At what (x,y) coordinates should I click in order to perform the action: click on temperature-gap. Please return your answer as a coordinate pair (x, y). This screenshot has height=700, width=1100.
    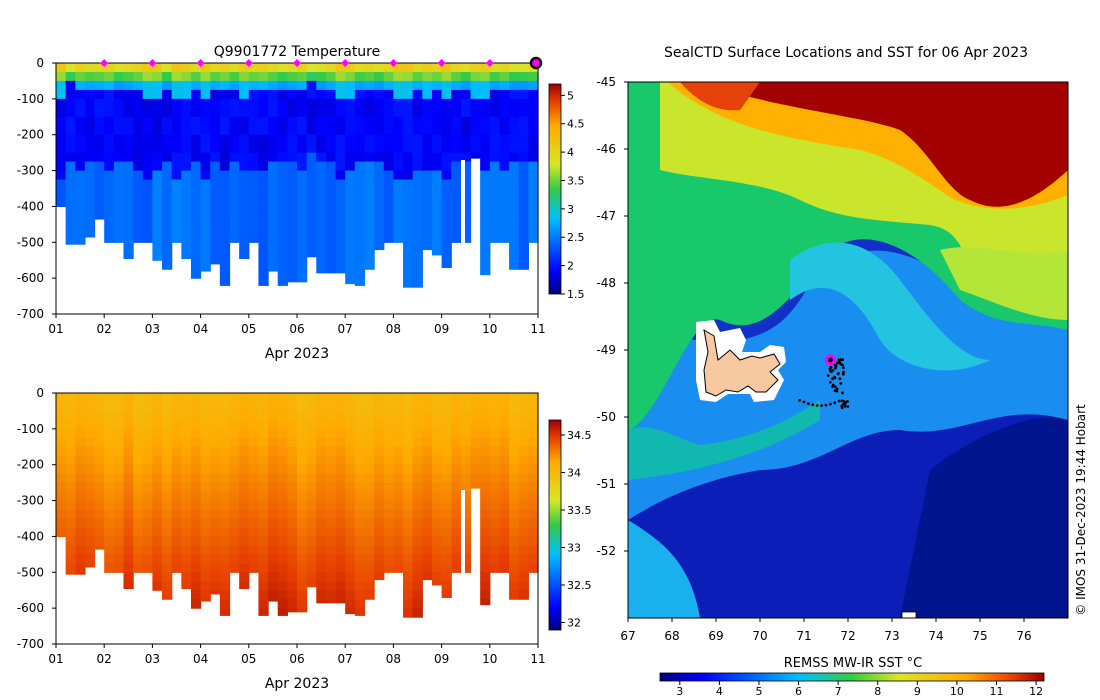
    Looking at the image, I should click on (463, 237).